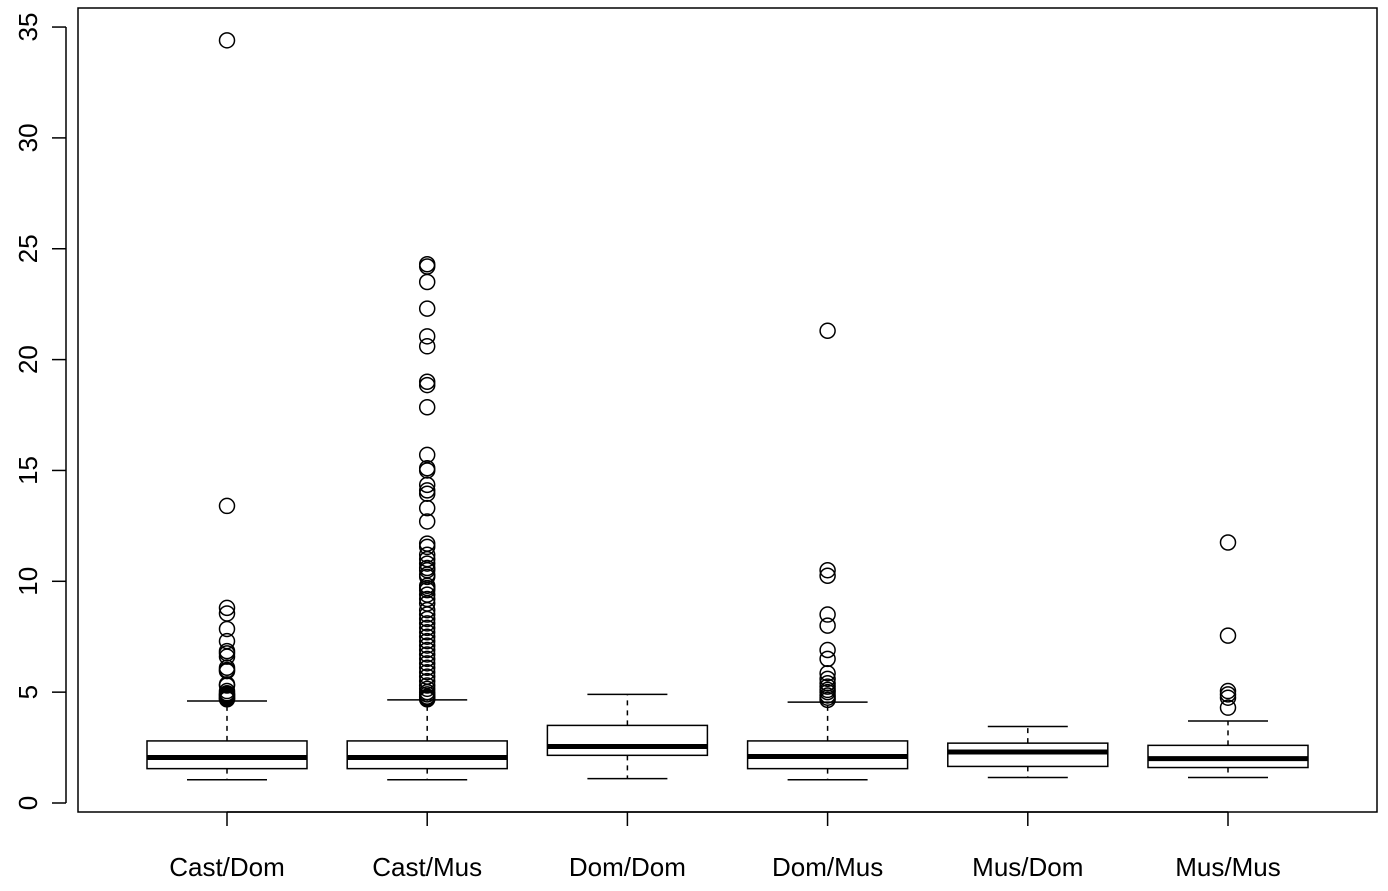  Describe the element at coordinates (1027, 867) in the screenshot. I see `x-tick-label: Mus/Dom` at that location.